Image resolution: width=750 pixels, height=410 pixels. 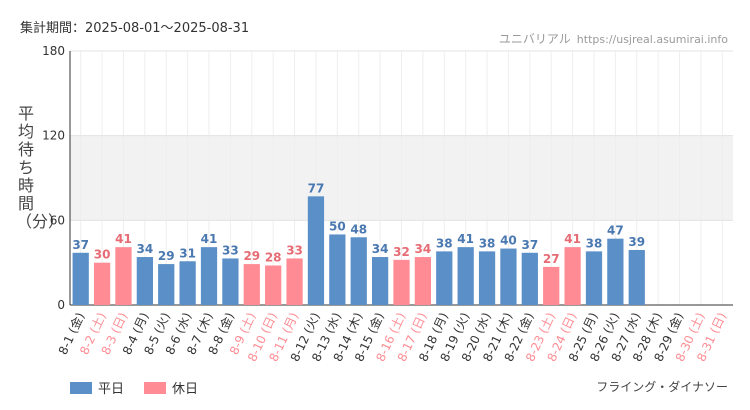 What do you see at coordinates (316, 188) in the screenshot?
I see `bar-value-label: 77` at bounding box center [316, 188].